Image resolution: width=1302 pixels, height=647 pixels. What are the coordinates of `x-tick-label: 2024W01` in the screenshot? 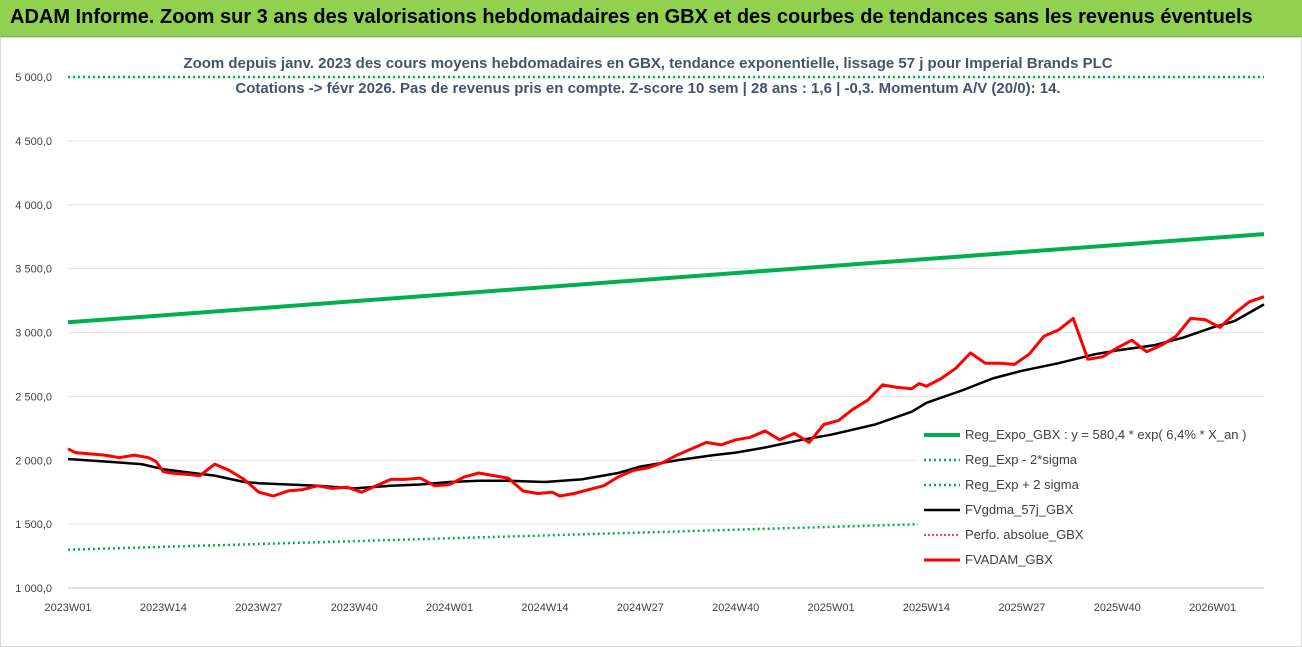 It's located at (449, 608).